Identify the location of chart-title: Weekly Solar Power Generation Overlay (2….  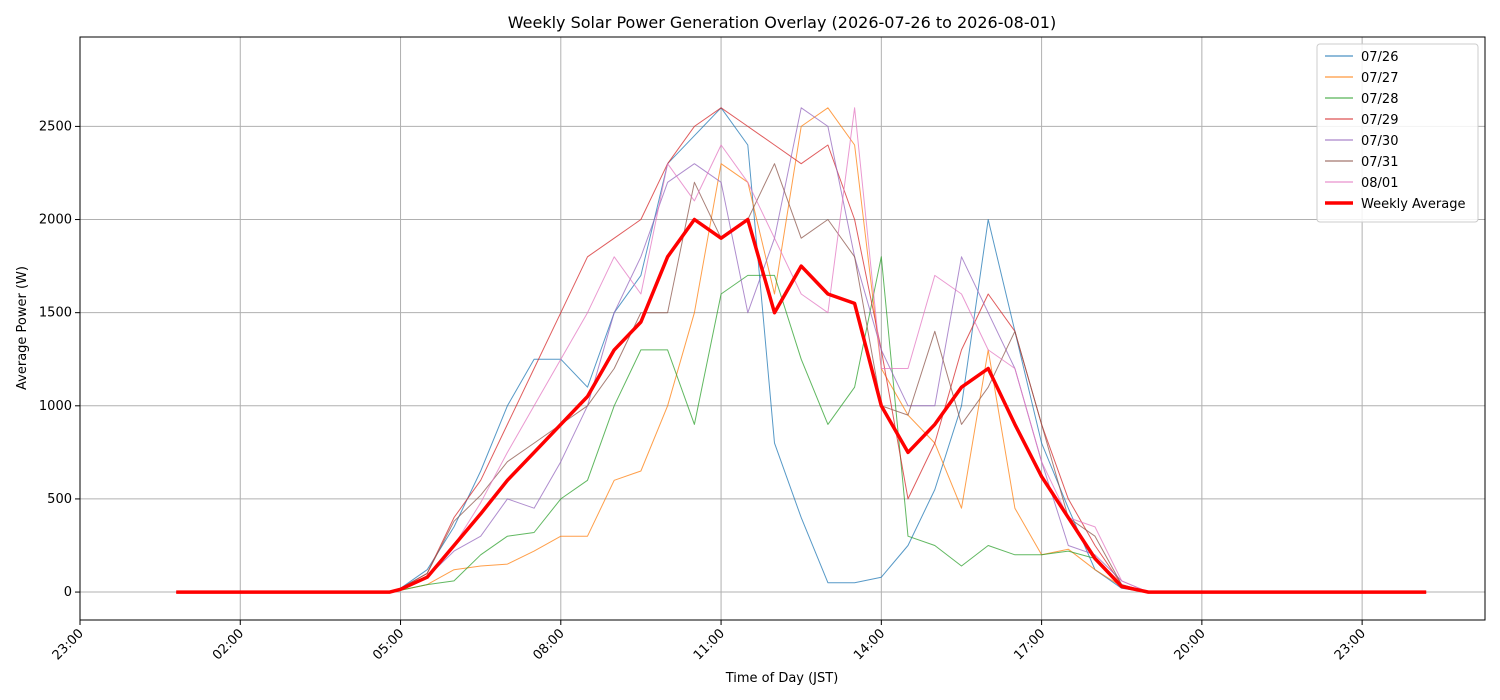
(782, 22).